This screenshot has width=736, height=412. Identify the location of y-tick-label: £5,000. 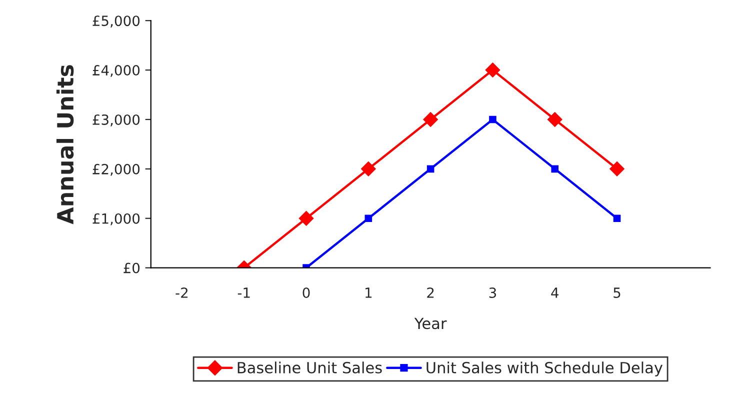
(116, 22).